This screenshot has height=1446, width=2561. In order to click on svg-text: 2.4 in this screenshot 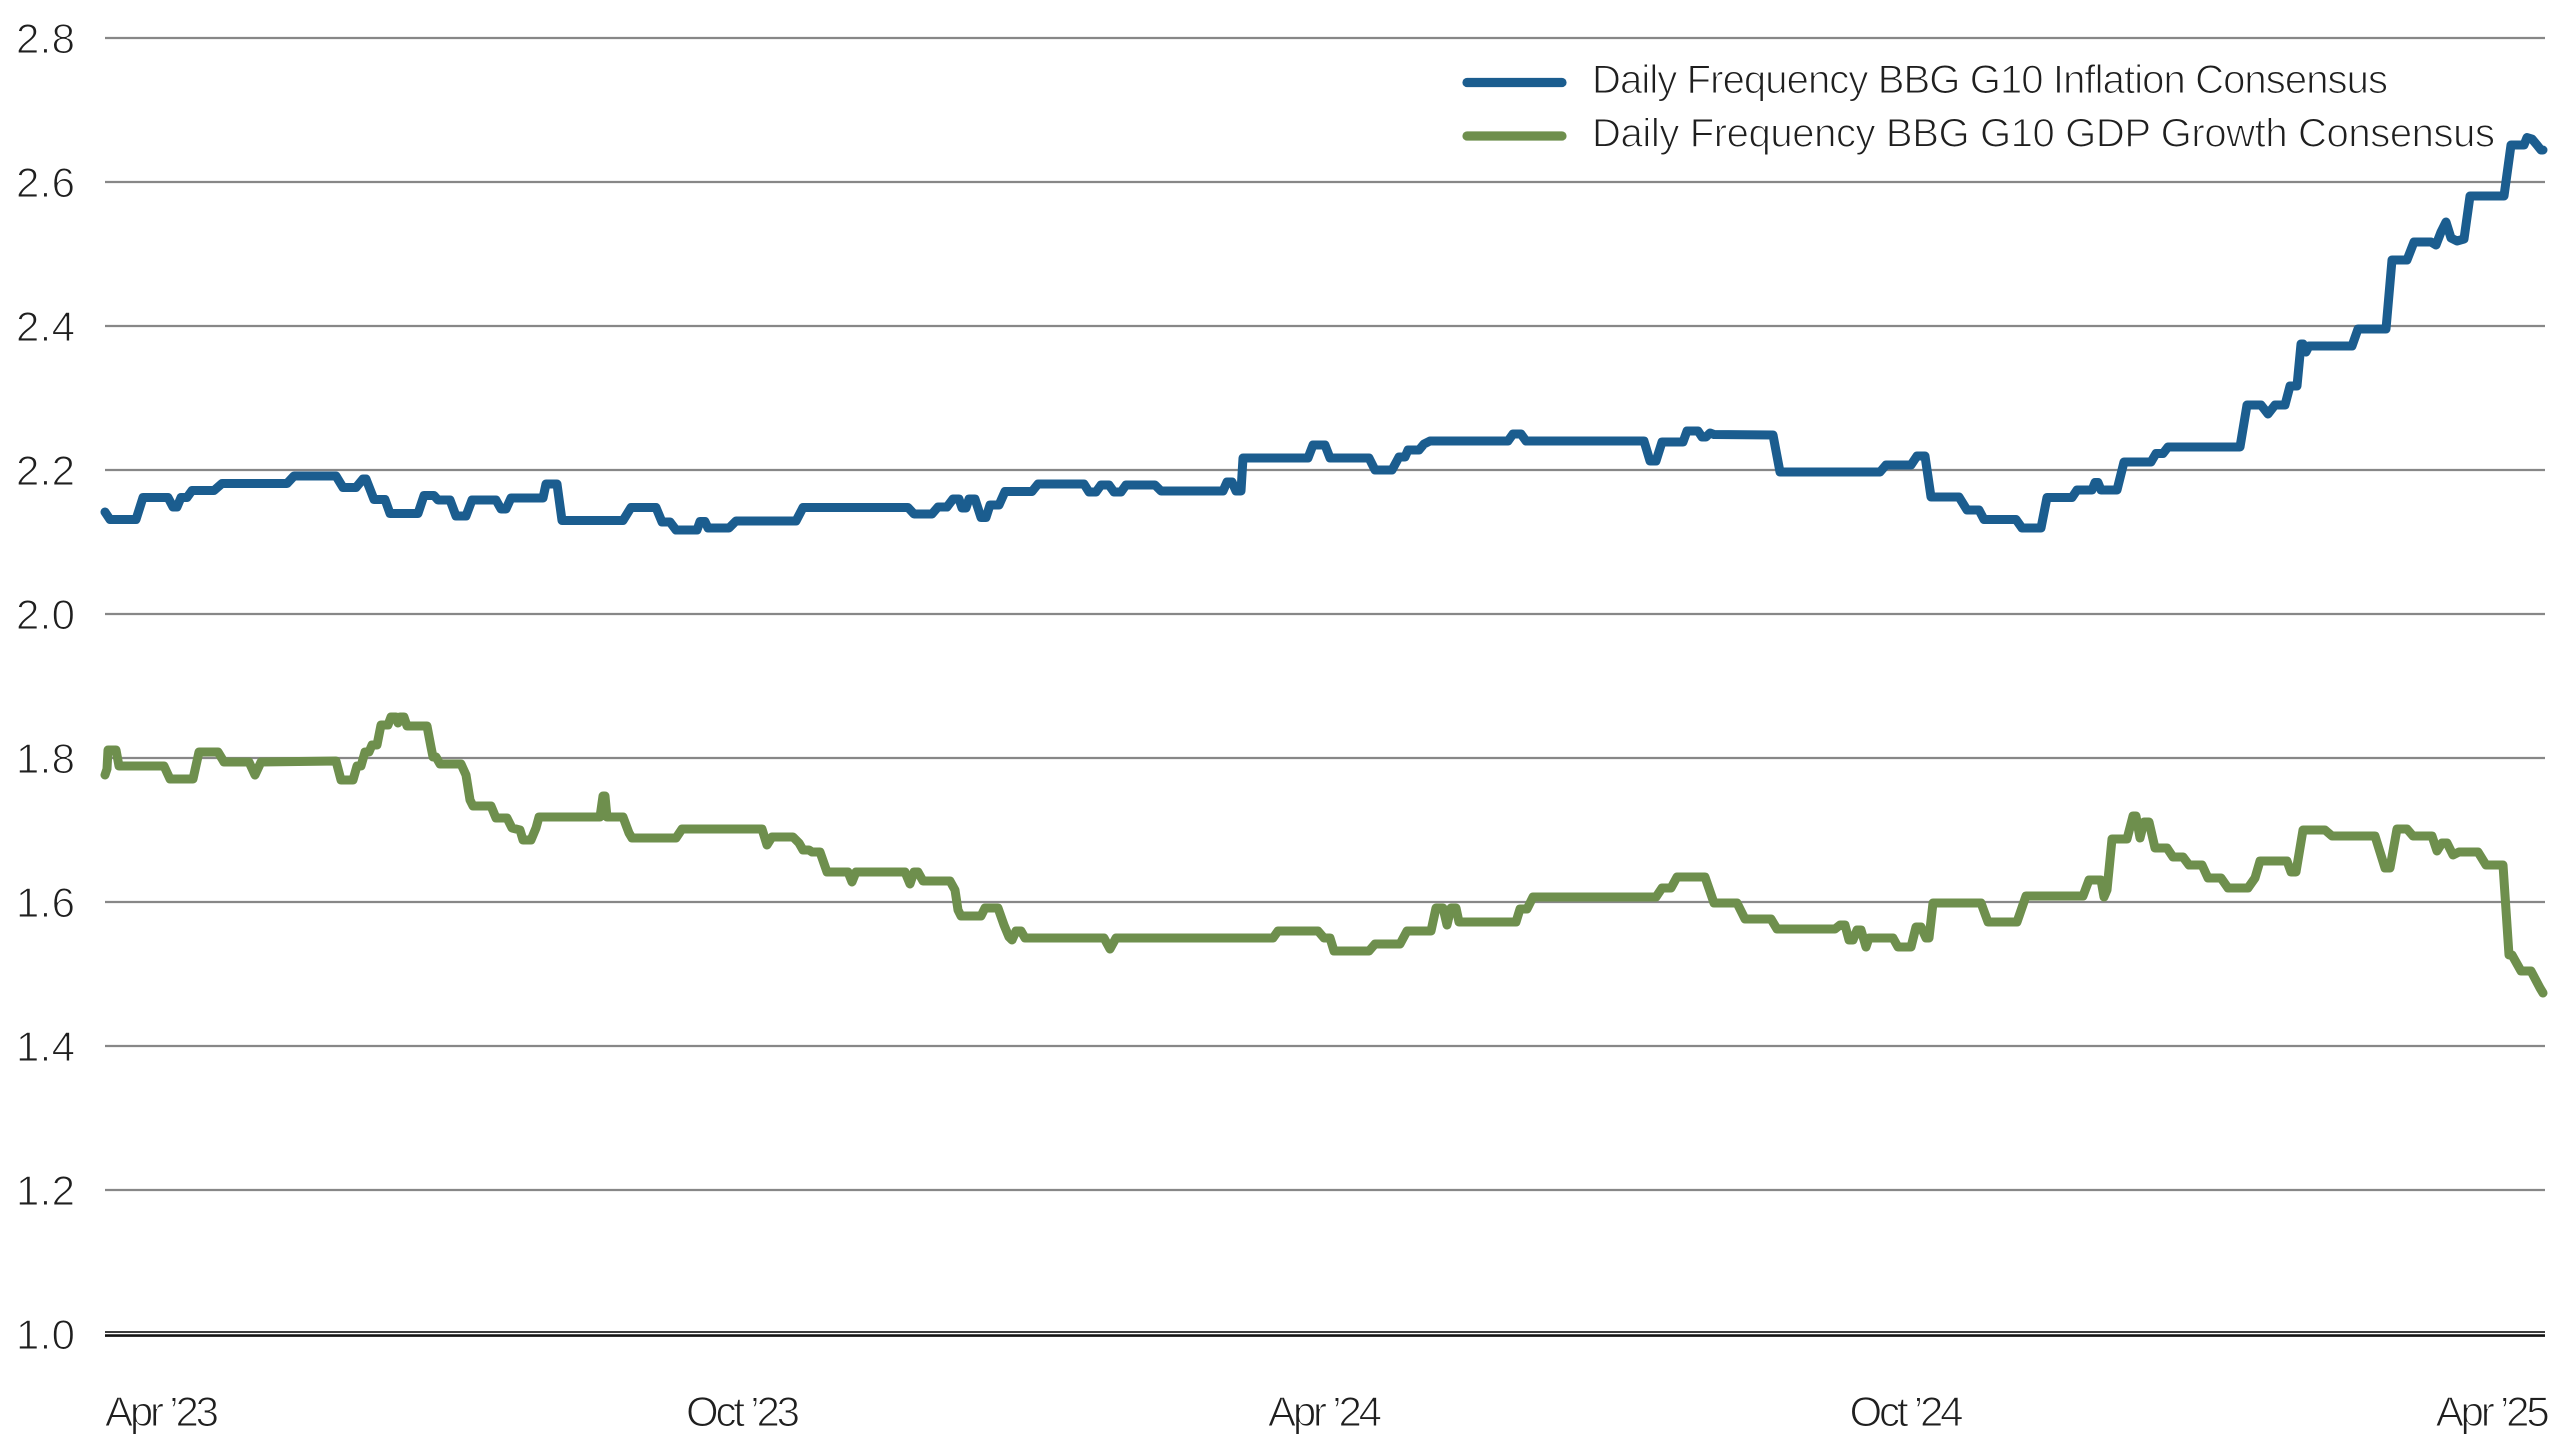, I will do `click(45, 326)`.